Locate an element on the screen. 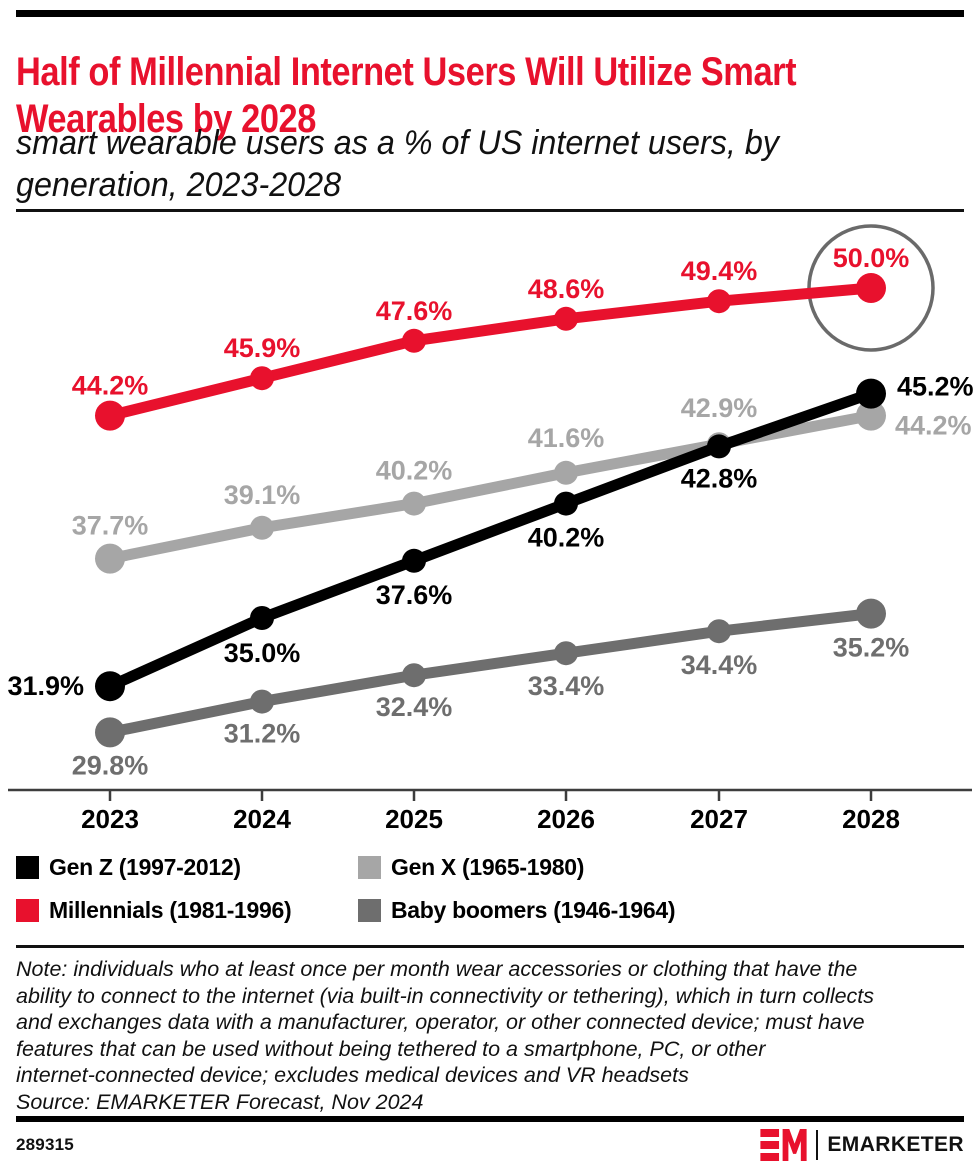 This screenshot has width=980, height=1171. header-divider is located at coordinates (490, 210).